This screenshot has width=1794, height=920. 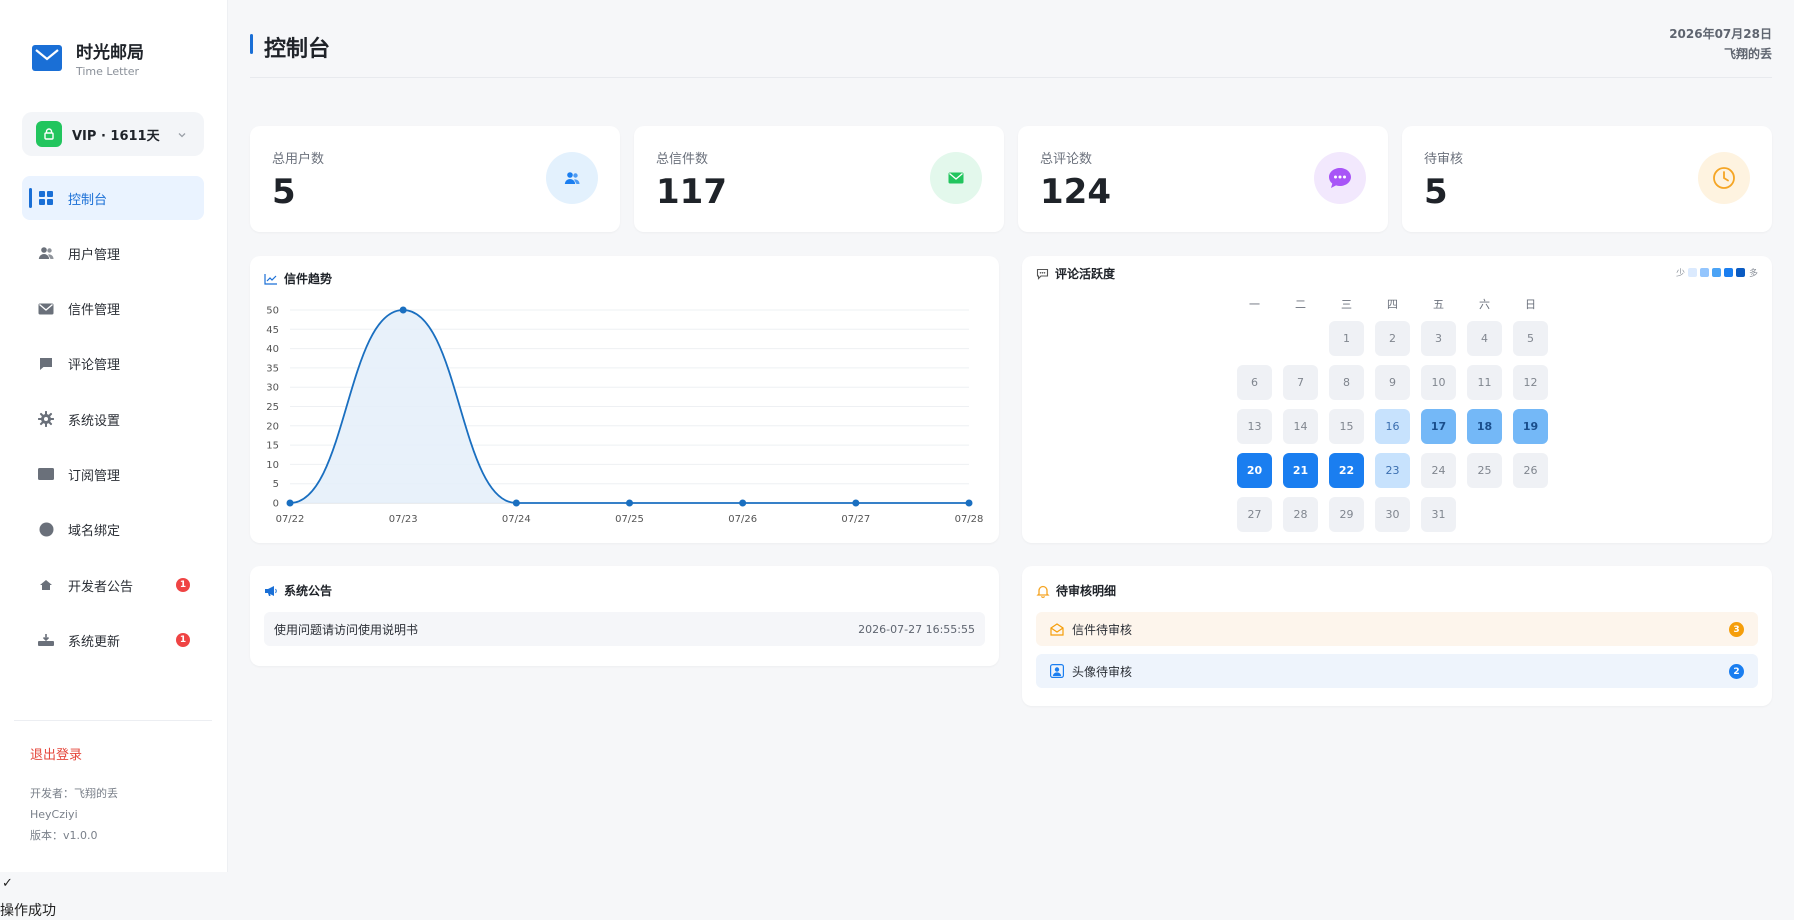 What do you see at coordinates (1530, 426) in the screenshot?
I see `calendar-day: 19` at bounding box center [1530, 426].